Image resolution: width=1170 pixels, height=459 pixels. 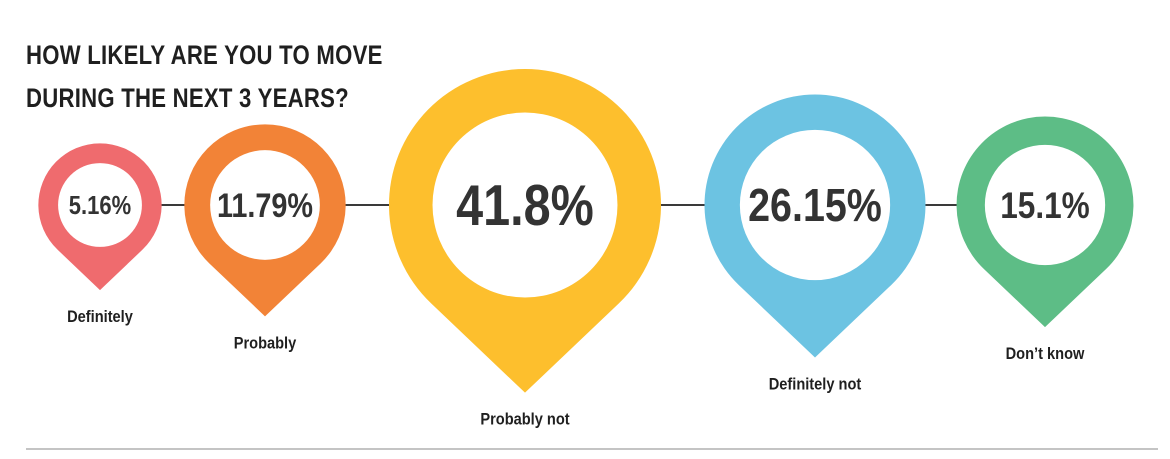 I want to click on pin-definitely: 5.16% Definitely, so click(x=100, y=234).